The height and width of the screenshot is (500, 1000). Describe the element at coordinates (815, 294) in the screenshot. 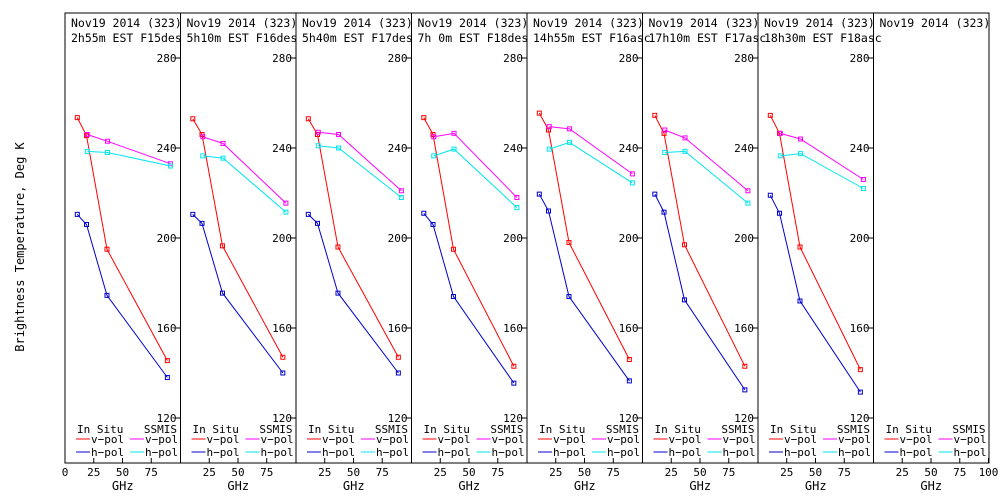

I see `series-line-insitu-hpol` at that location.